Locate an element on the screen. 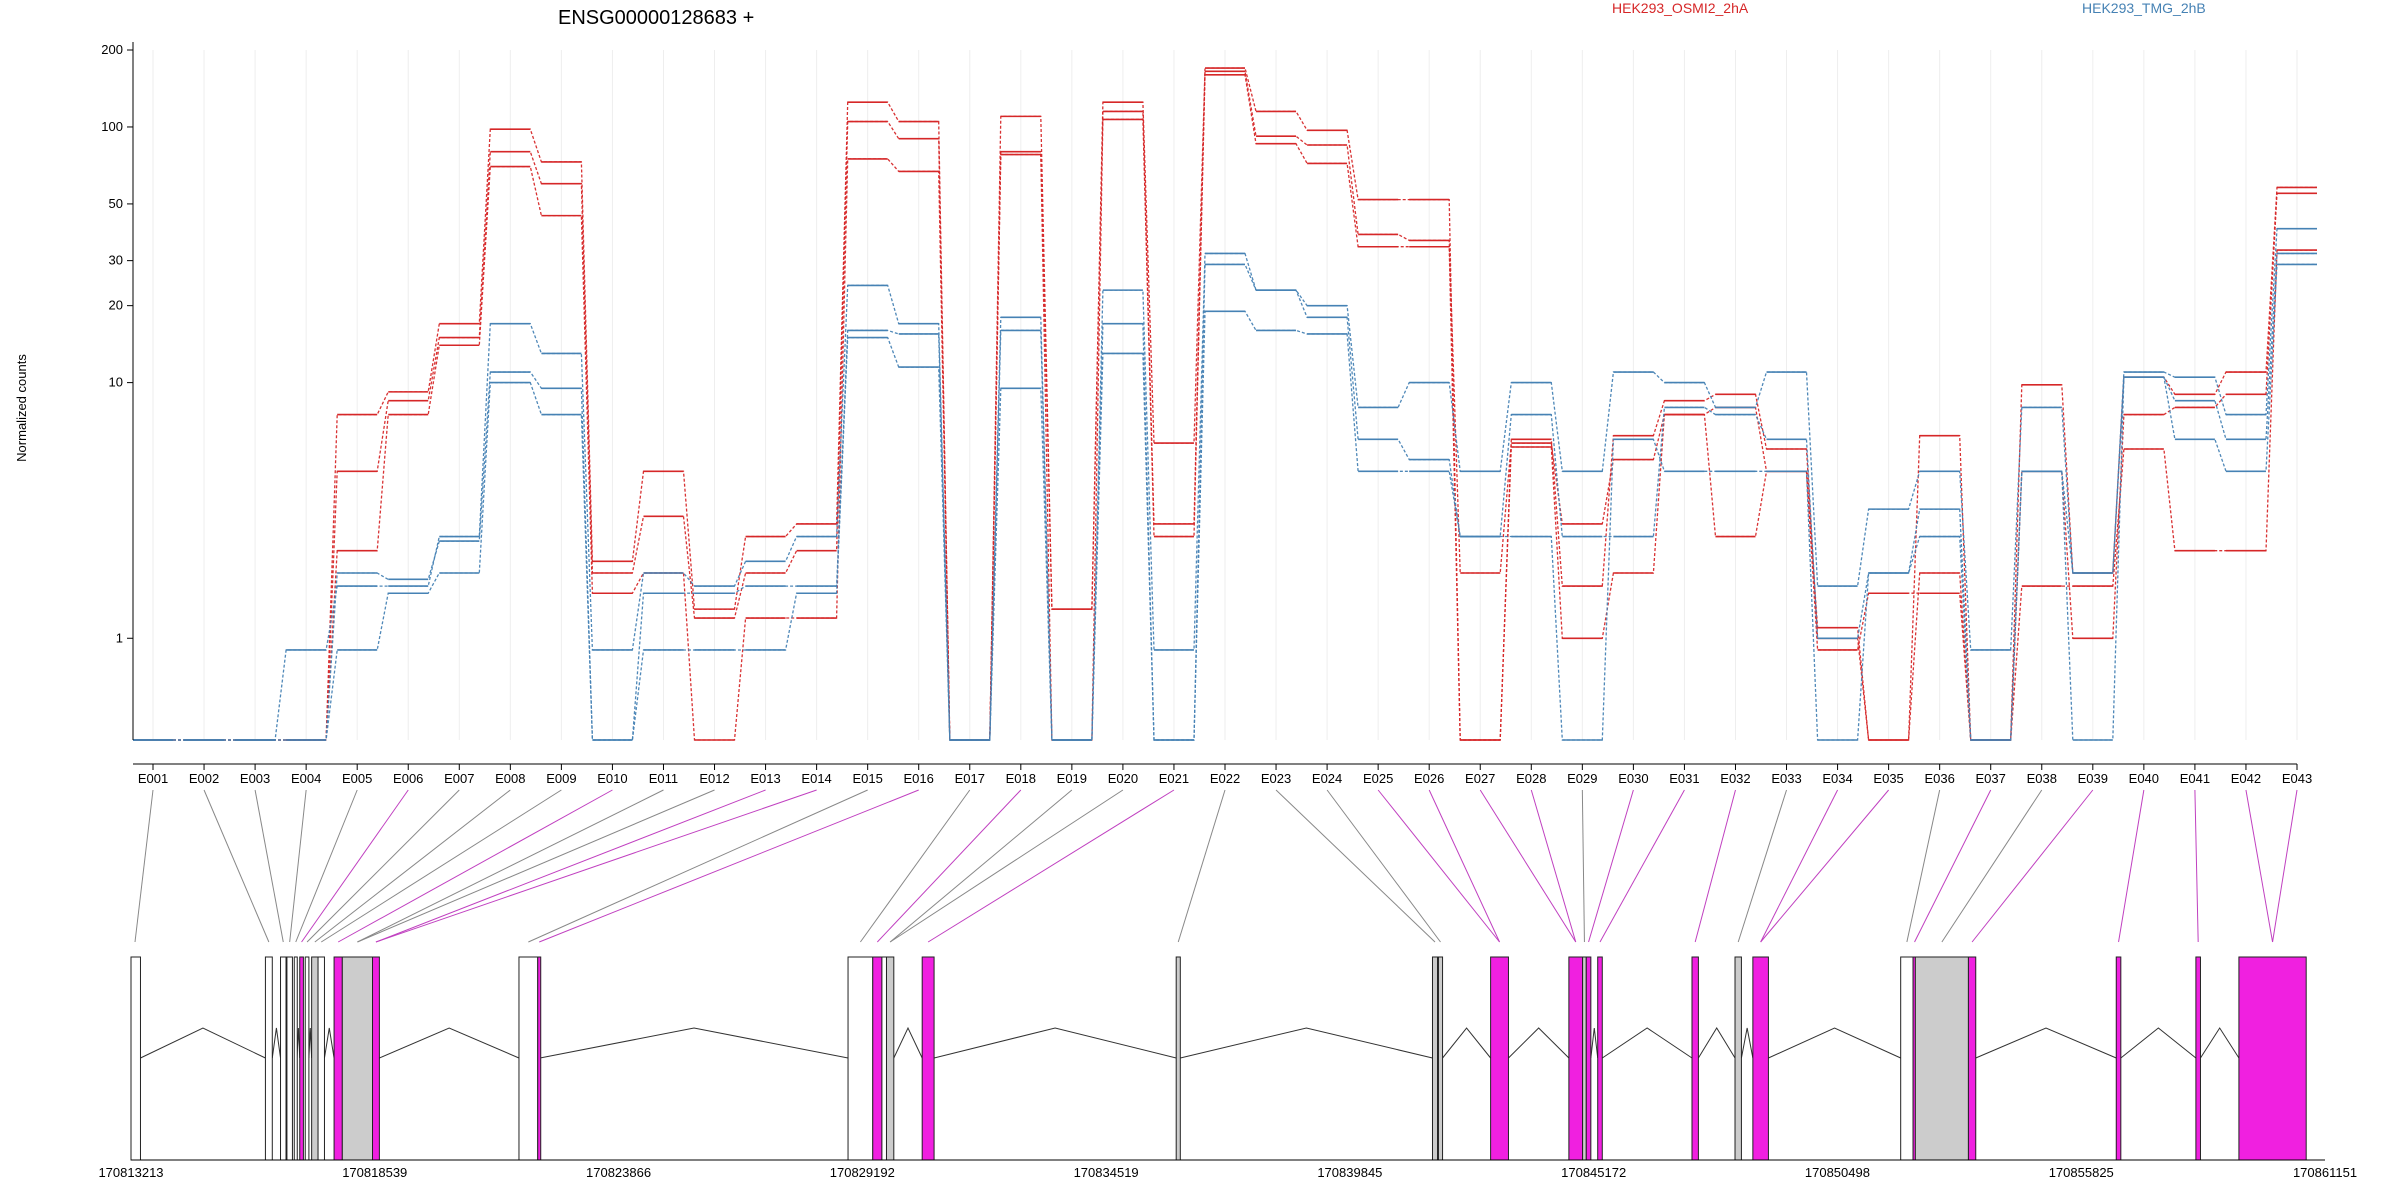 This screenshot has height=1200, width=2400. x-tick-label: E038 is located at coordinates (2042, 778).